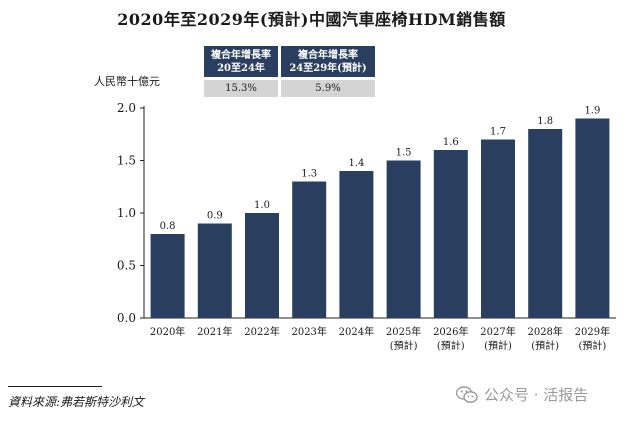  I want to click on source-divider, so click(55, 386).